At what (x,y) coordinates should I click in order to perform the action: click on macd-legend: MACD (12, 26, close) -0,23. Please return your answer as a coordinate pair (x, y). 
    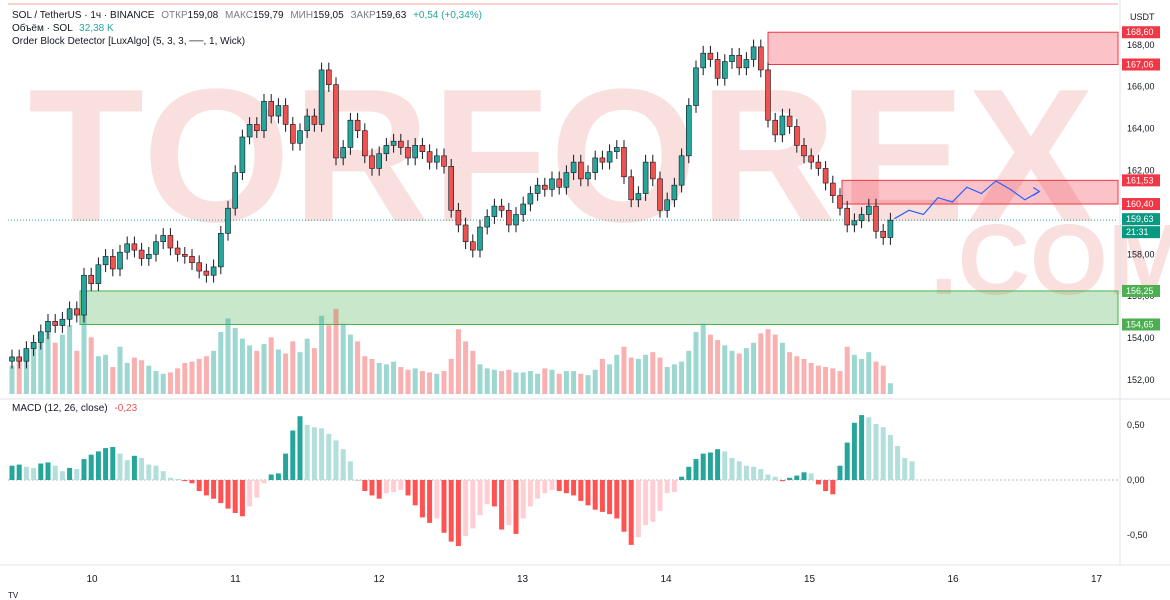
    Looking at the image, I should click on (74, 408).